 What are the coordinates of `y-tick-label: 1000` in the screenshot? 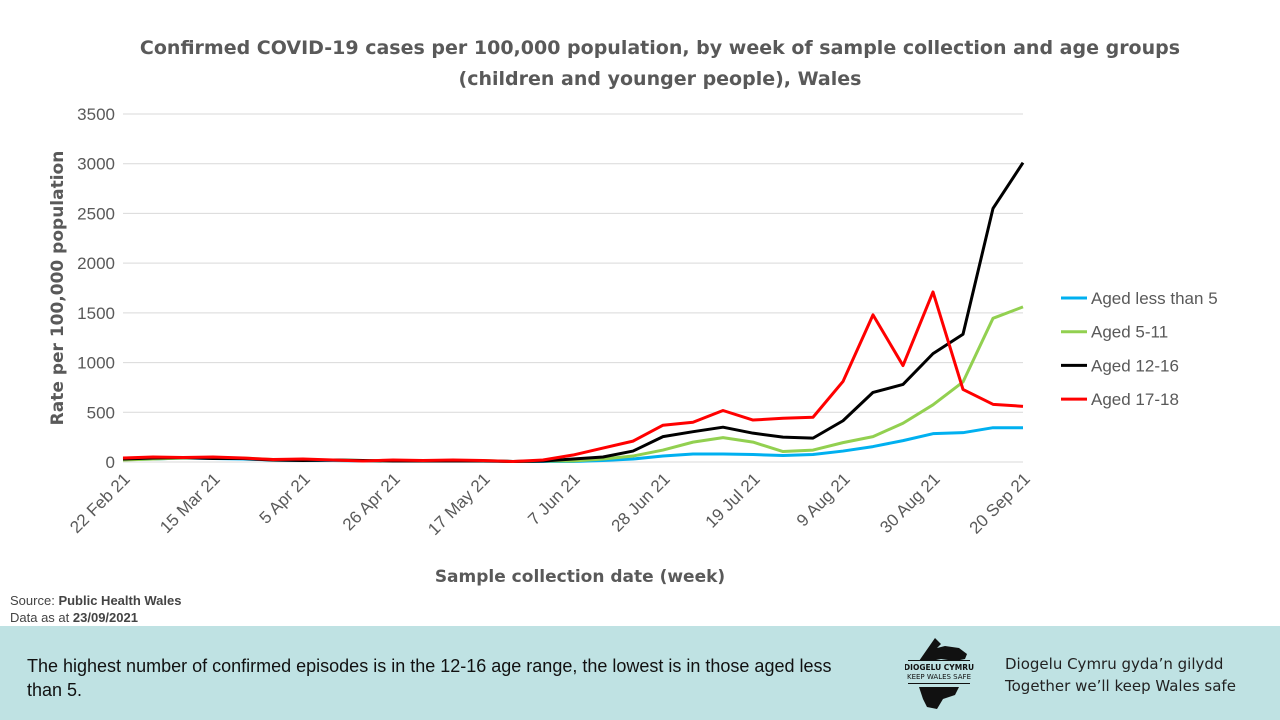 It's located at (96, 363).